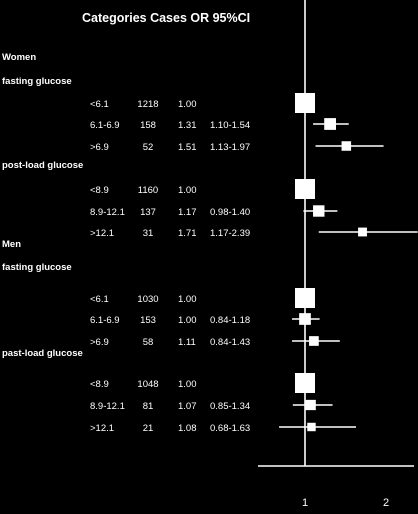 The image size is (418, 514). I want to click on row-ci: 1.17-2.39, so click(230, 233).